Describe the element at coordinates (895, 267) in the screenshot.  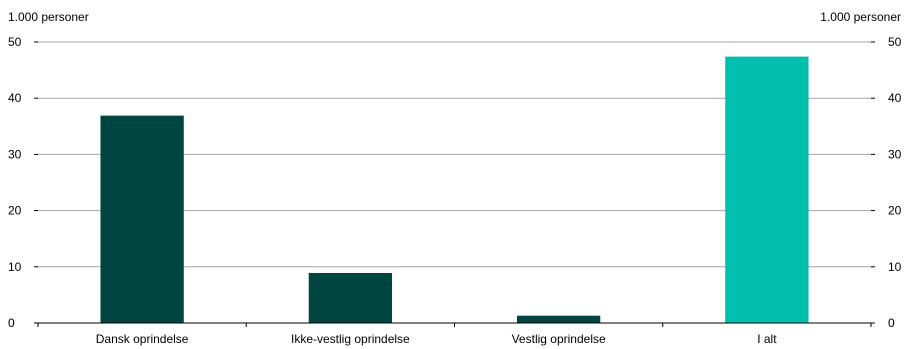
I see `y-tick-label-right: 10` at that location.